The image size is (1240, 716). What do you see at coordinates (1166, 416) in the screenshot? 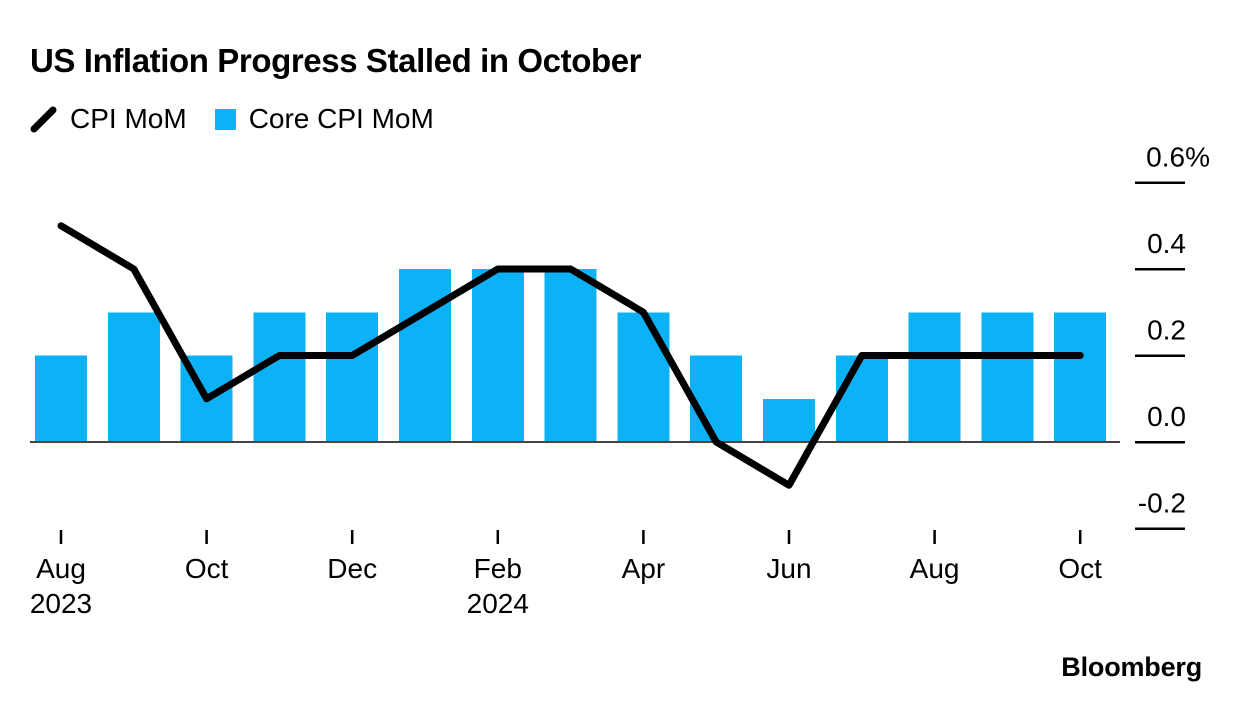
I see `y-axis-label: 0.0` at bounding box center [1166, 416].